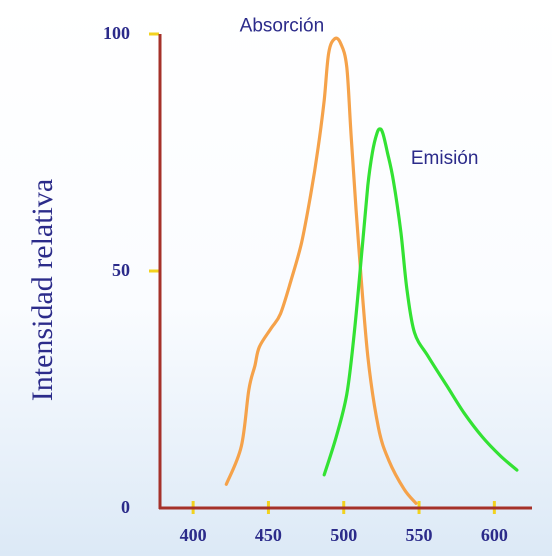  I want to click on x-tick-label-400: 400, so click(193, 535).